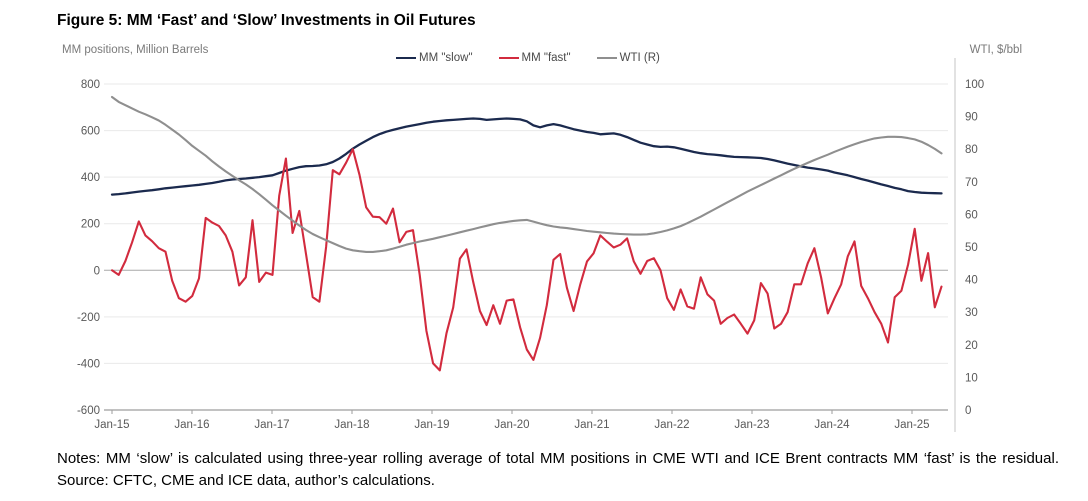  I want to click on right-axis-tick-label: 70, so click(971, 183).